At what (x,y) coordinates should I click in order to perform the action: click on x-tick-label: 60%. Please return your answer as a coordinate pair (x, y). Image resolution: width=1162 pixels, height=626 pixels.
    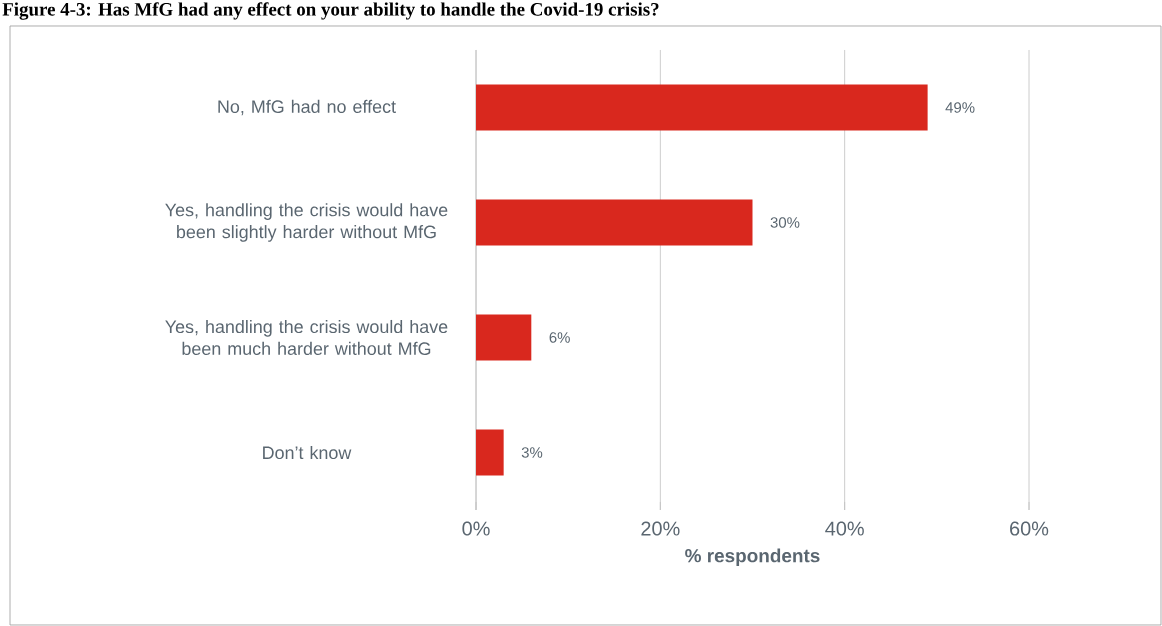
    Looking at the image, I should click on (1029, 528).